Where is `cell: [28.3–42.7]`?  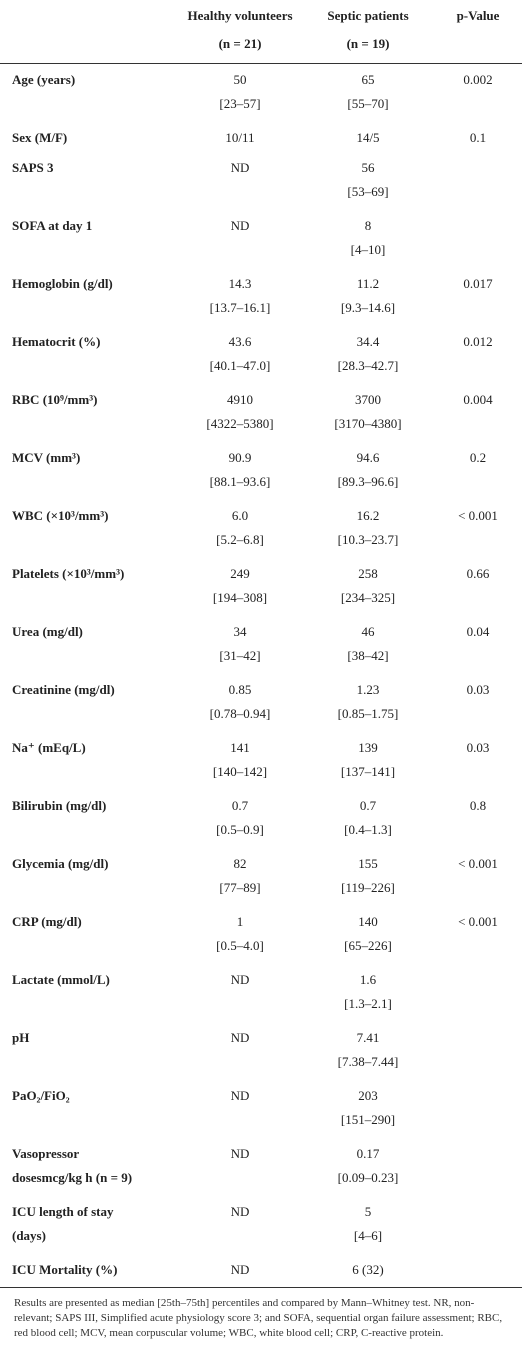 cell: [28.3–42.7] is located at coordinates (368, 365).